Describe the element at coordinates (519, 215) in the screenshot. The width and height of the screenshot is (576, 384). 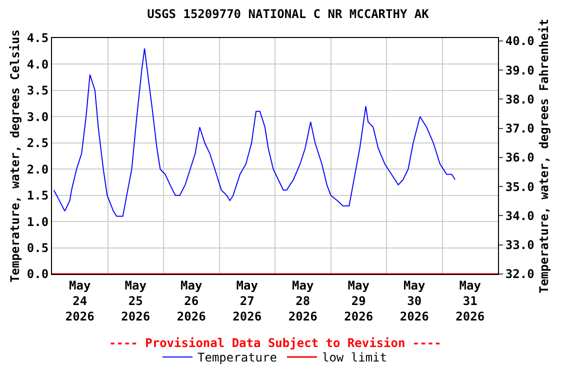
I see `y2-tick-label: 34.0` at that location.